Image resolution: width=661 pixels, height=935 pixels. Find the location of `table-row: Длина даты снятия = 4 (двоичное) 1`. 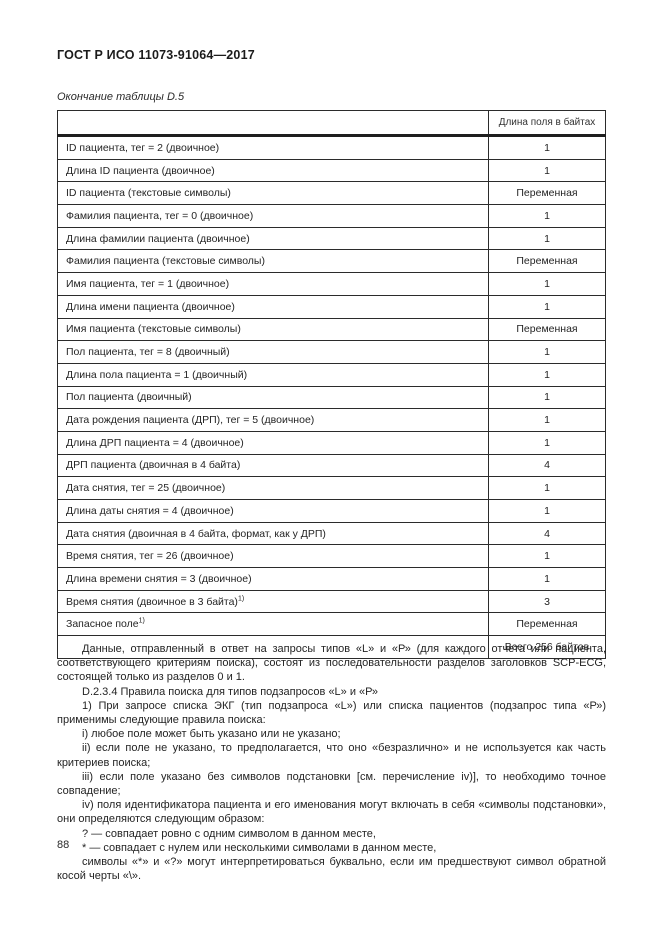

table-row: Длина даты снятия = 4 (двоичное) 1 is located at coordinates (331, 511).